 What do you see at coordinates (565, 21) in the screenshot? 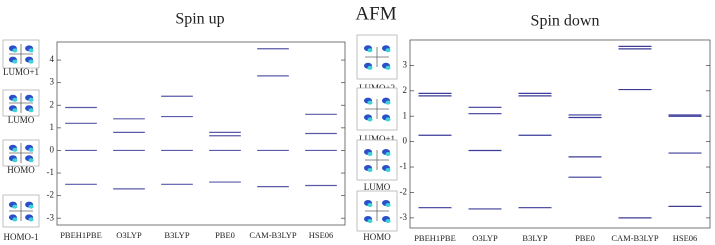
I see `chart-title: Spin down` at bounding box center [565, 21].